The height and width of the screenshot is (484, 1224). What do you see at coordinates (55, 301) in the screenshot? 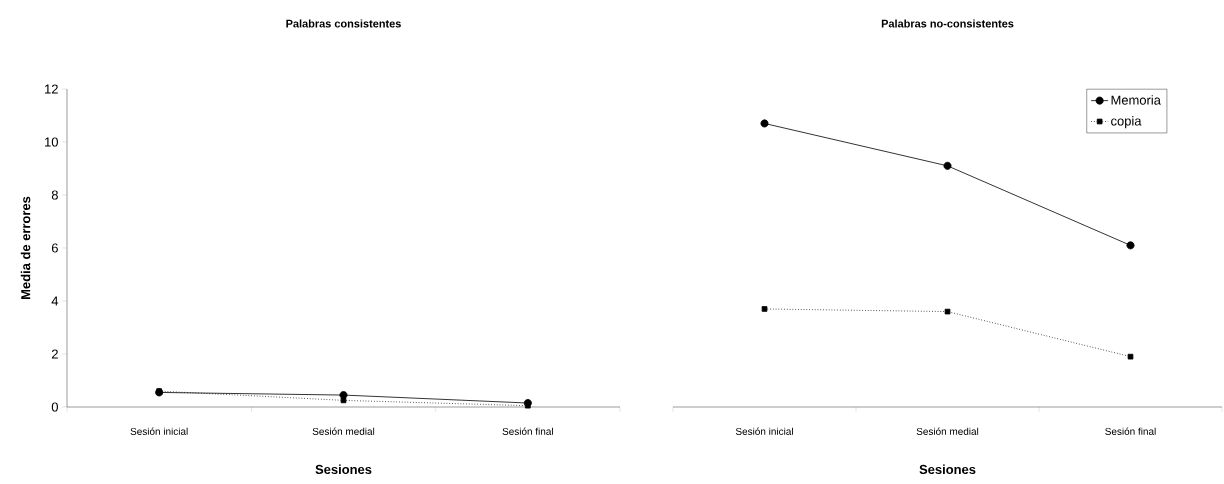
I see `y-tick-label: 4` at bounding box center [55, 301].